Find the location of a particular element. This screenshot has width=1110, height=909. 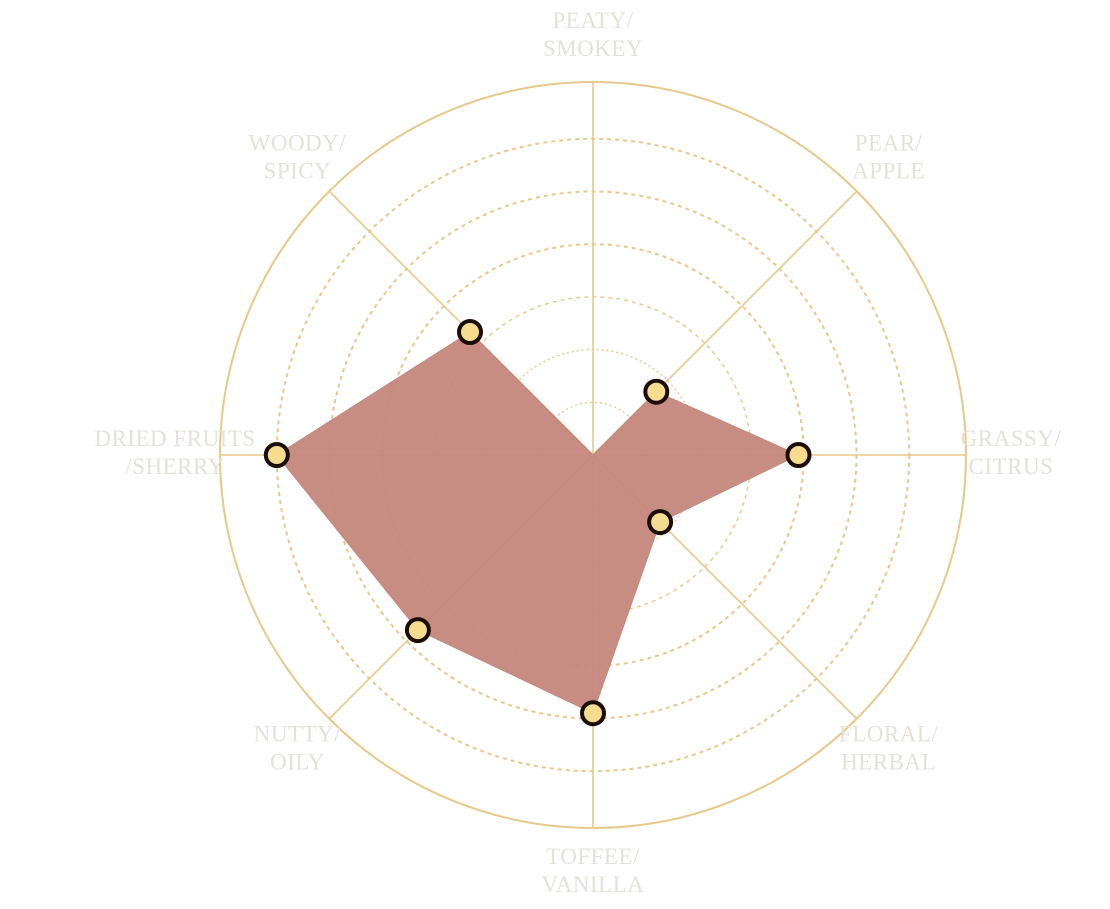

axis-label: PEAR/APPLE is located at coordinates (888, 156).